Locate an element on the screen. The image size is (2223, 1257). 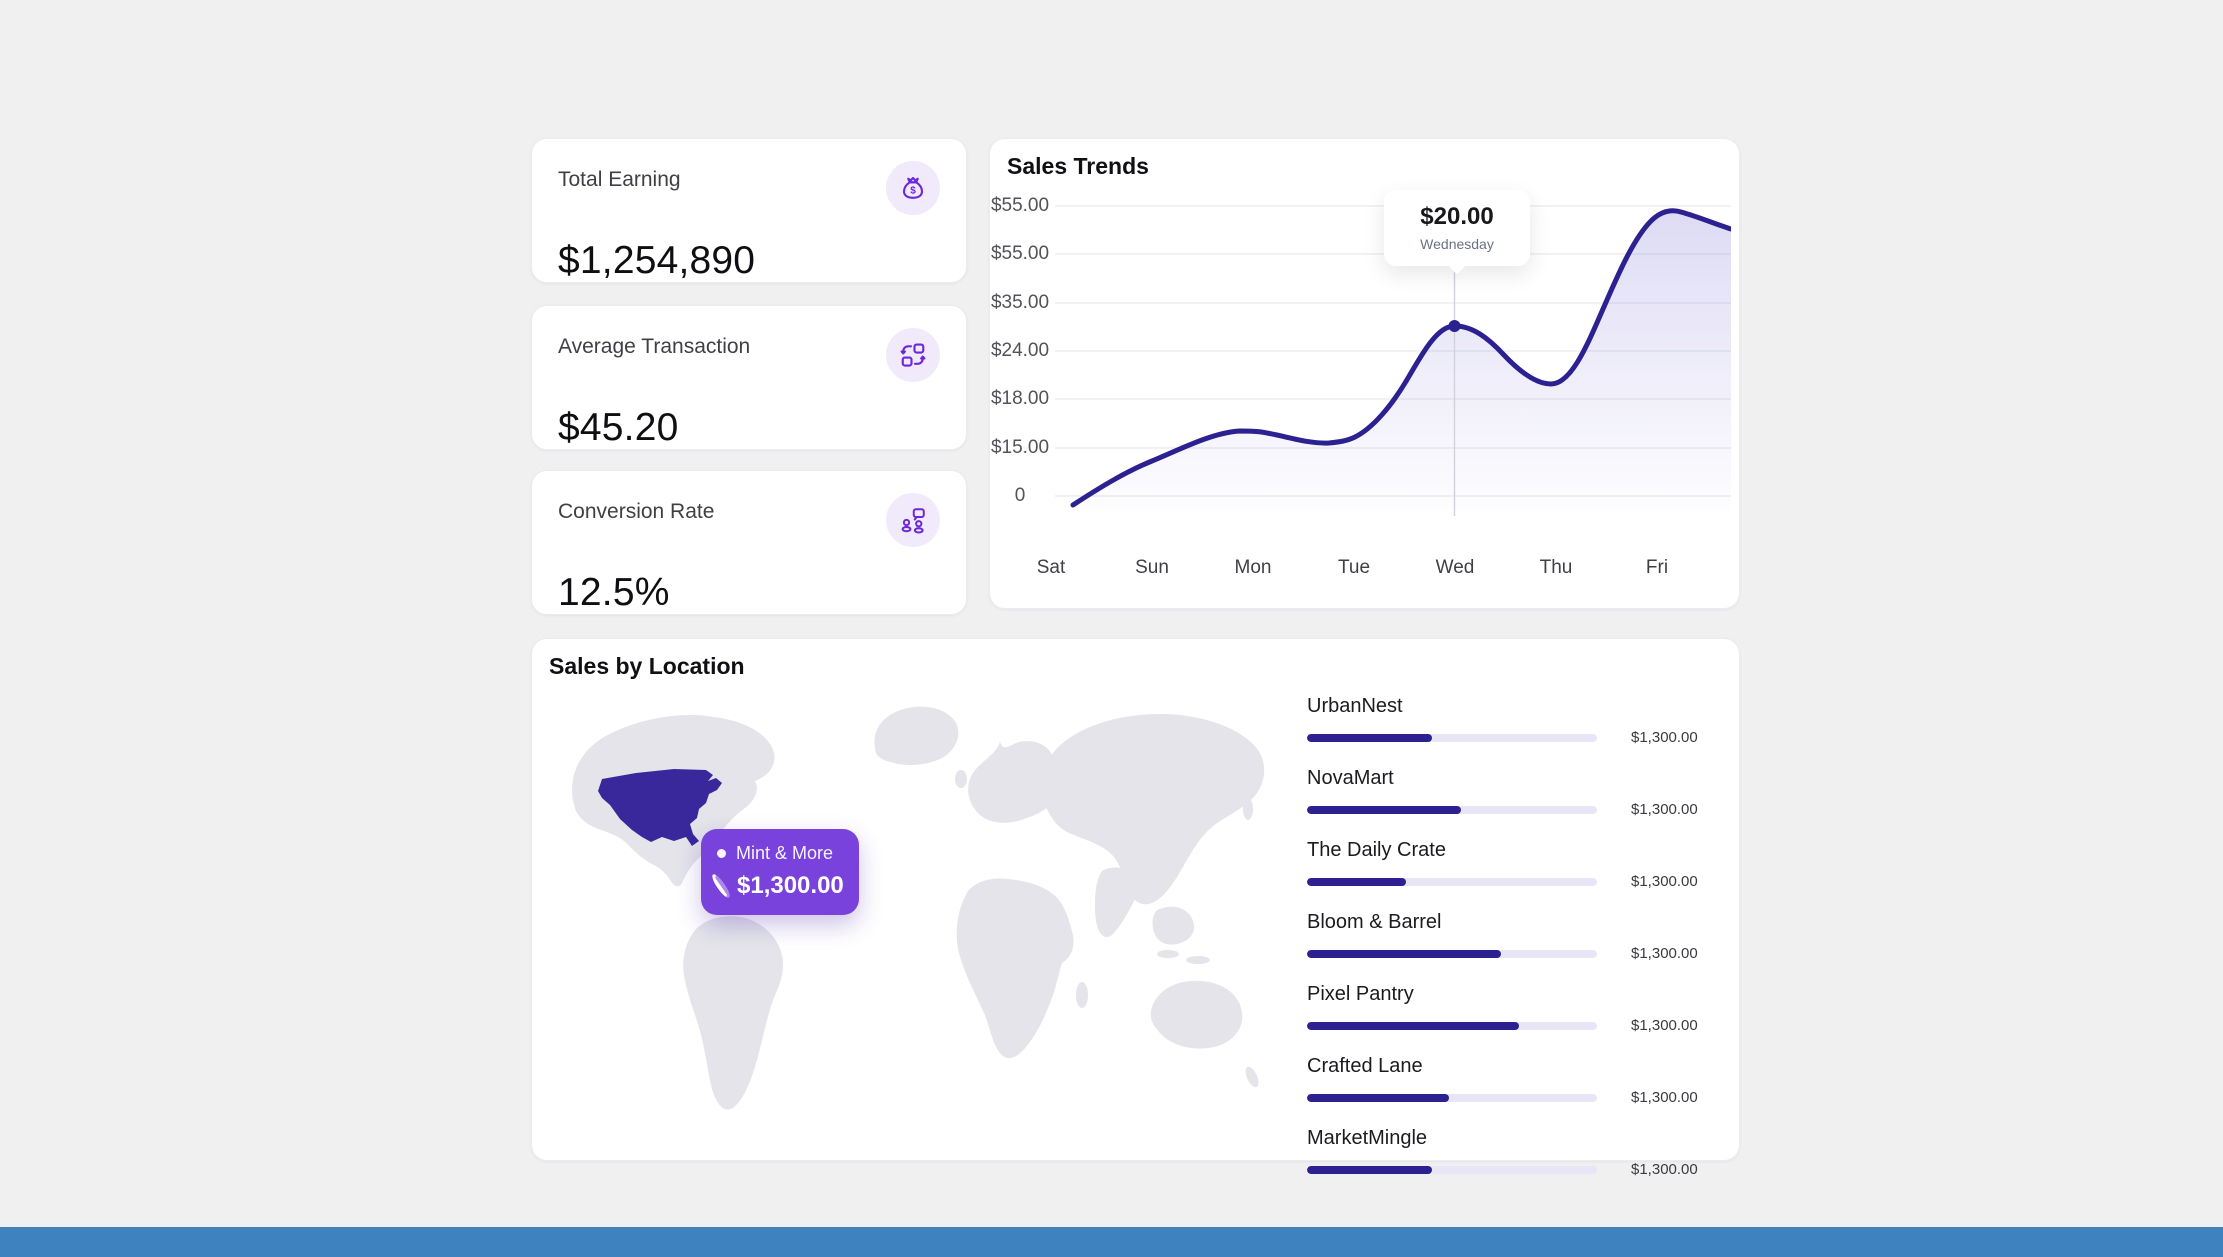
store-row-pixel-pantry: Pixel Pantry $1,300.00 is located at coordinates (1517, 1008).